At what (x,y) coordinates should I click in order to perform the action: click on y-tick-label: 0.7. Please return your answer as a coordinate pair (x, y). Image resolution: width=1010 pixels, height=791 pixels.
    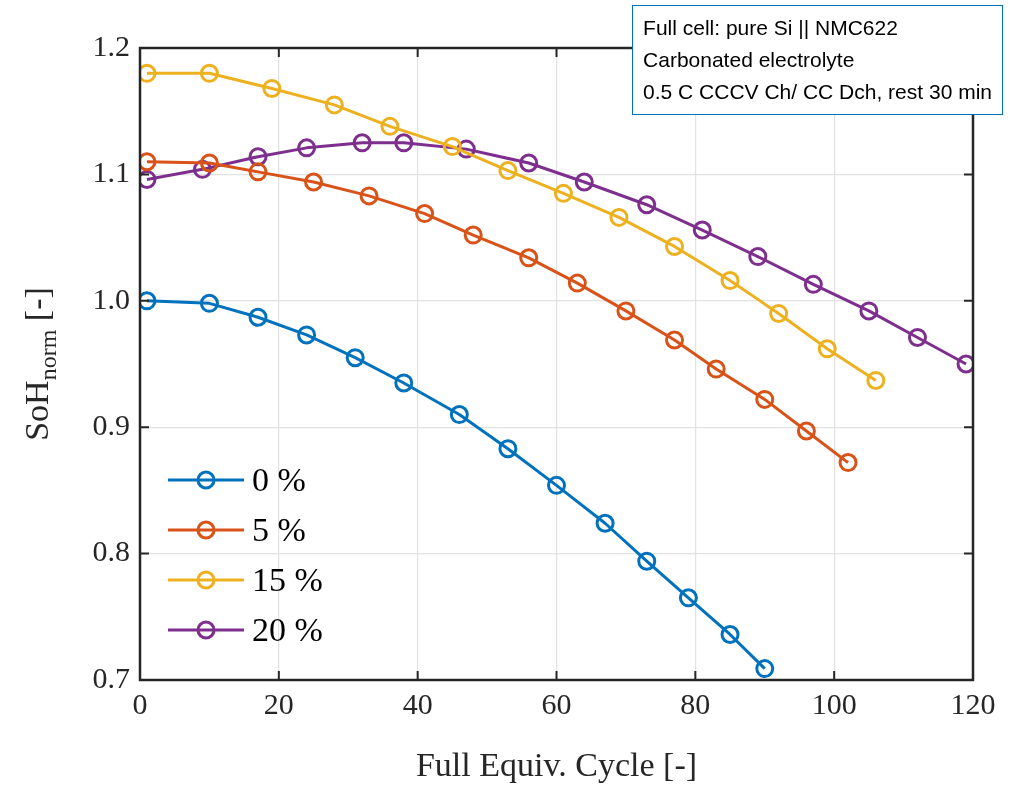
    Looking at the image, I should click on (111, 677).